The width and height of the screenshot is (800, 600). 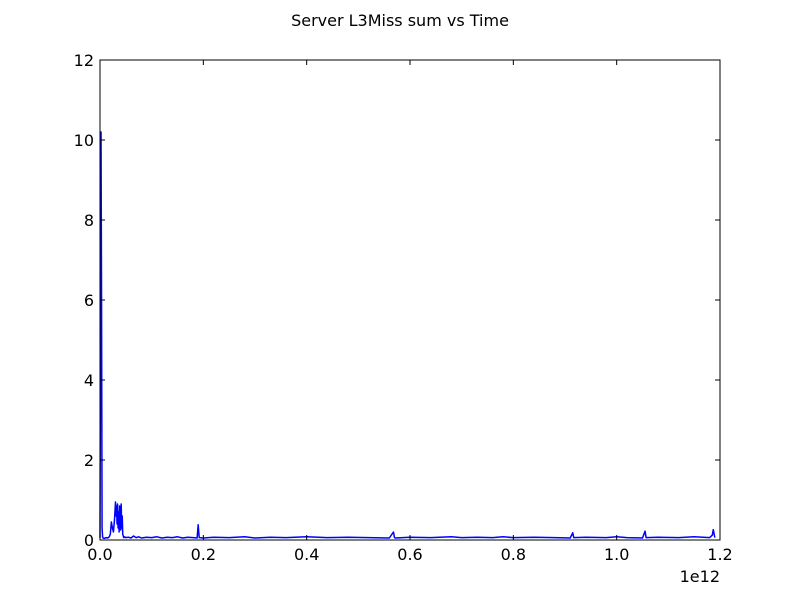 What do you see at coordinates (700, 576) in the screenshot?
I see `x-offset-label: 1e12` at bounding box center [700, 576].